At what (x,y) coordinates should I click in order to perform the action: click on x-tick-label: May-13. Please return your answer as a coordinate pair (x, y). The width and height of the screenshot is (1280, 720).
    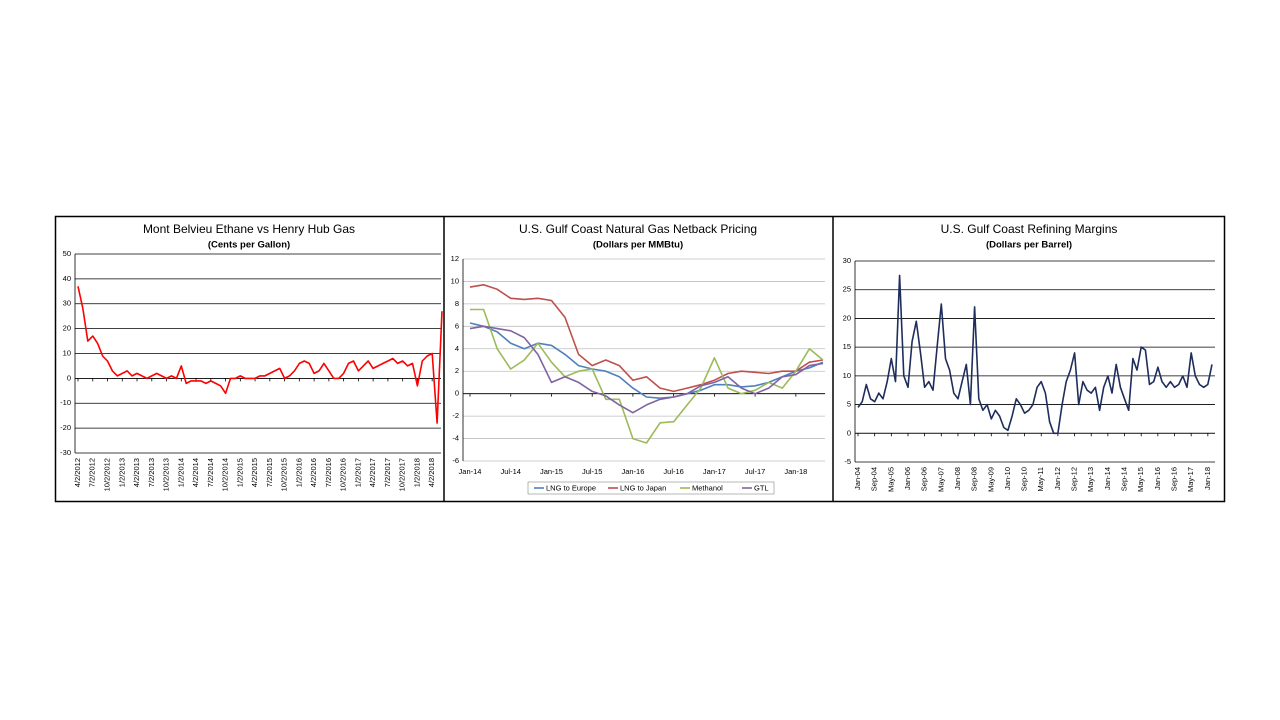
    Looking at the image, I should click on (1090, 479).